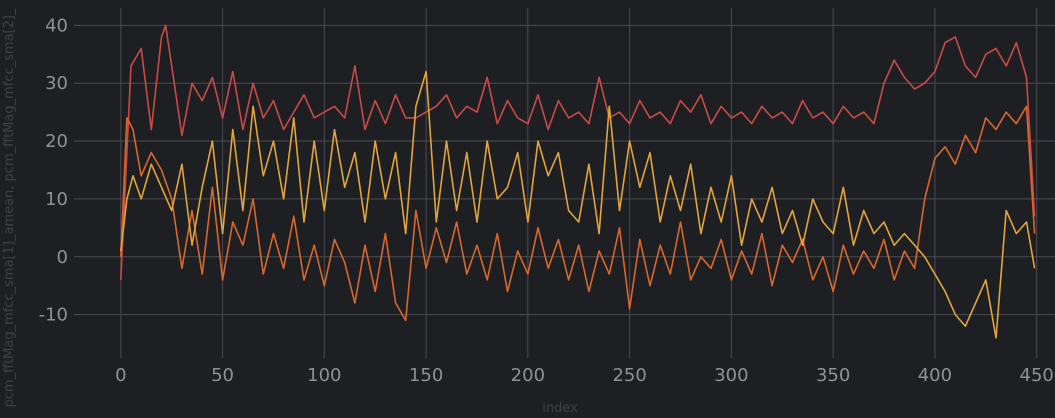 The image size is (1055, 418). I want to click on y-tick-label: 0, so click(62, 257).